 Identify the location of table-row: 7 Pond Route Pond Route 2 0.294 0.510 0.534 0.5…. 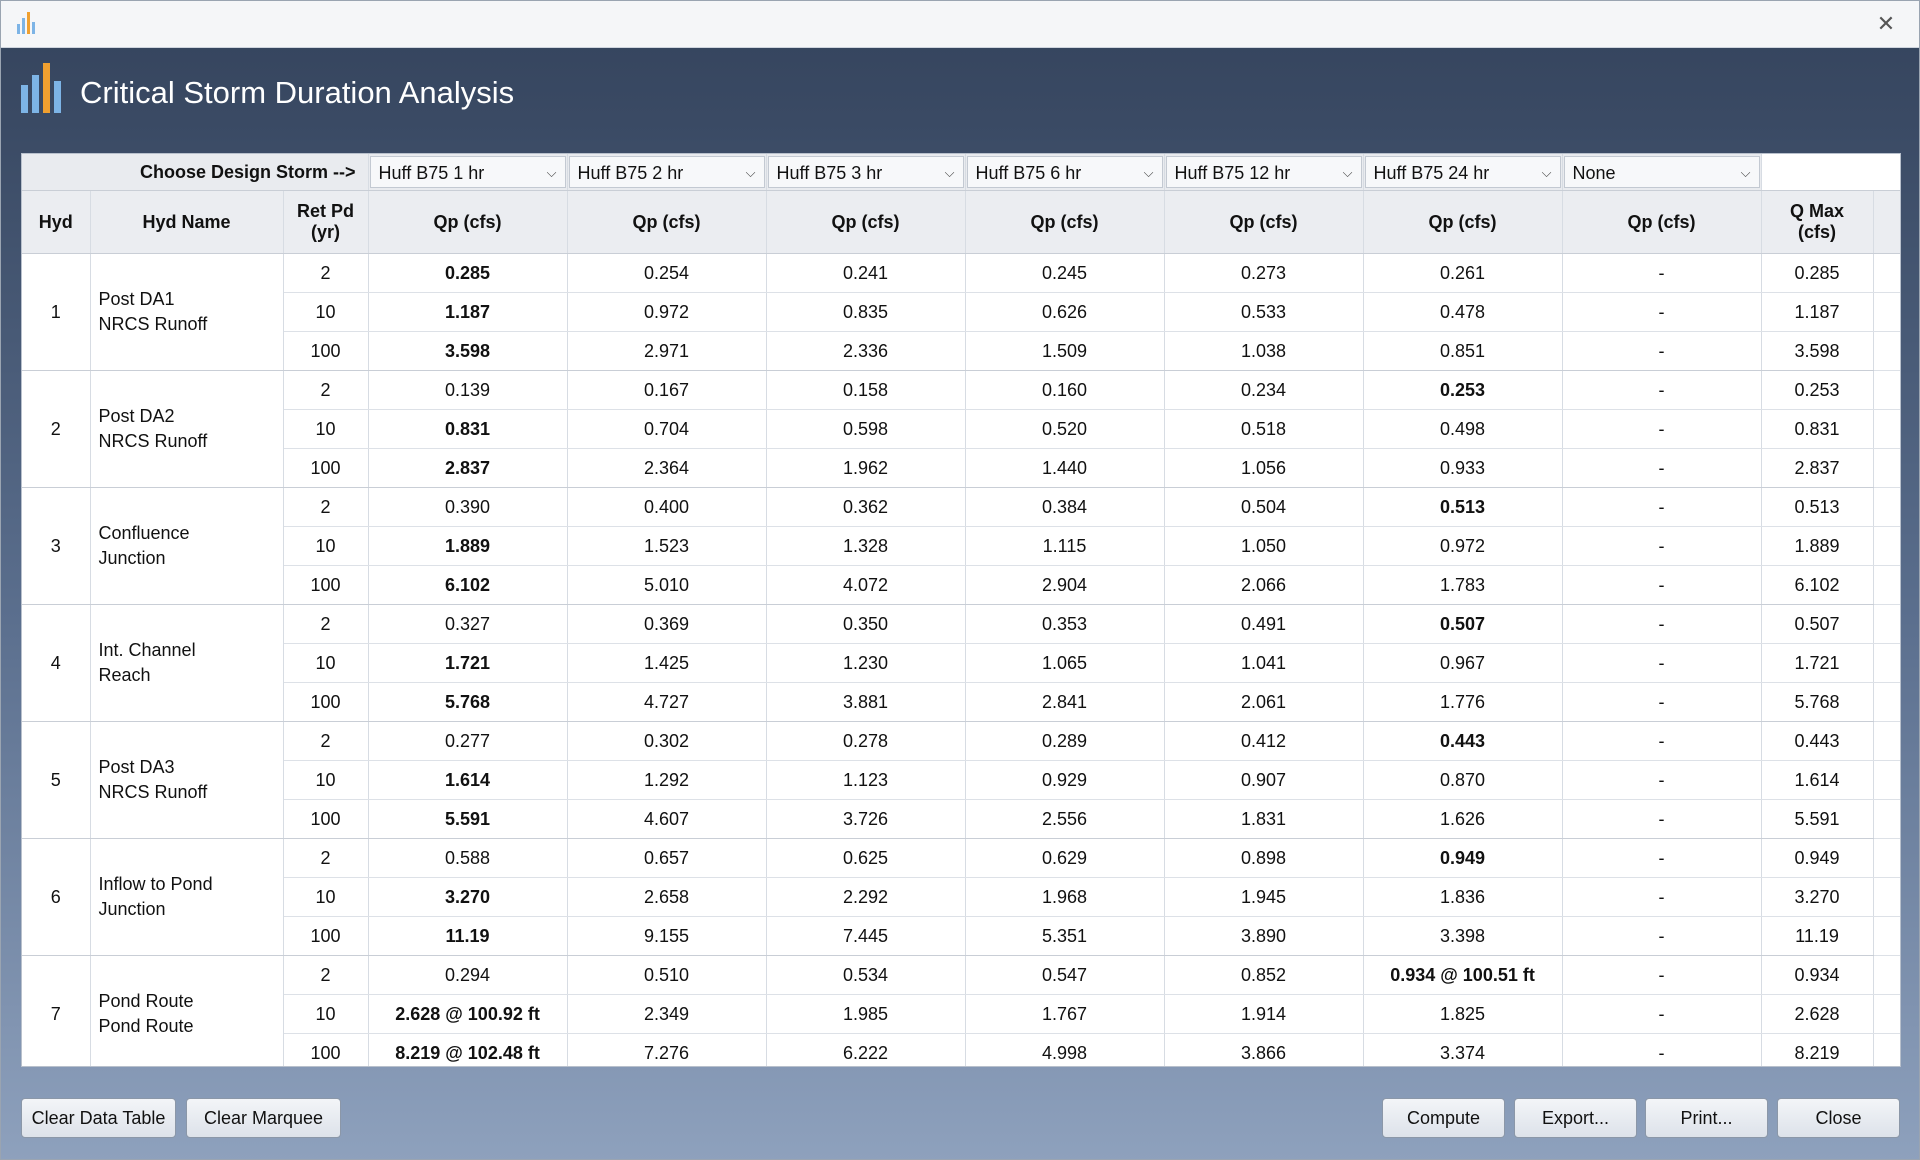
(961, 1010).